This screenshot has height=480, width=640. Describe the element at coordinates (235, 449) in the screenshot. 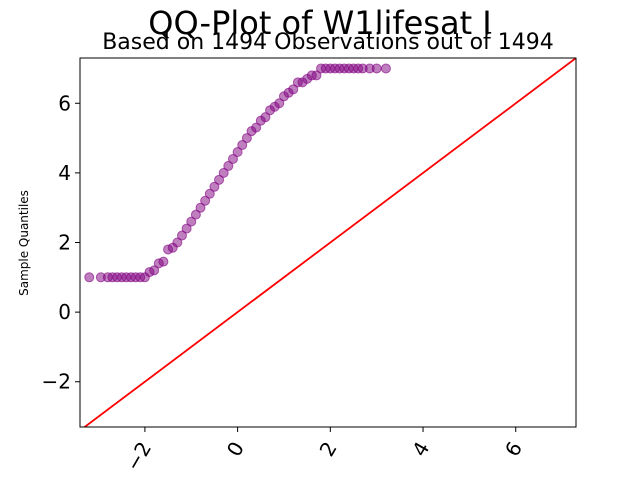

I see `x-tick-label: 0` at that location.